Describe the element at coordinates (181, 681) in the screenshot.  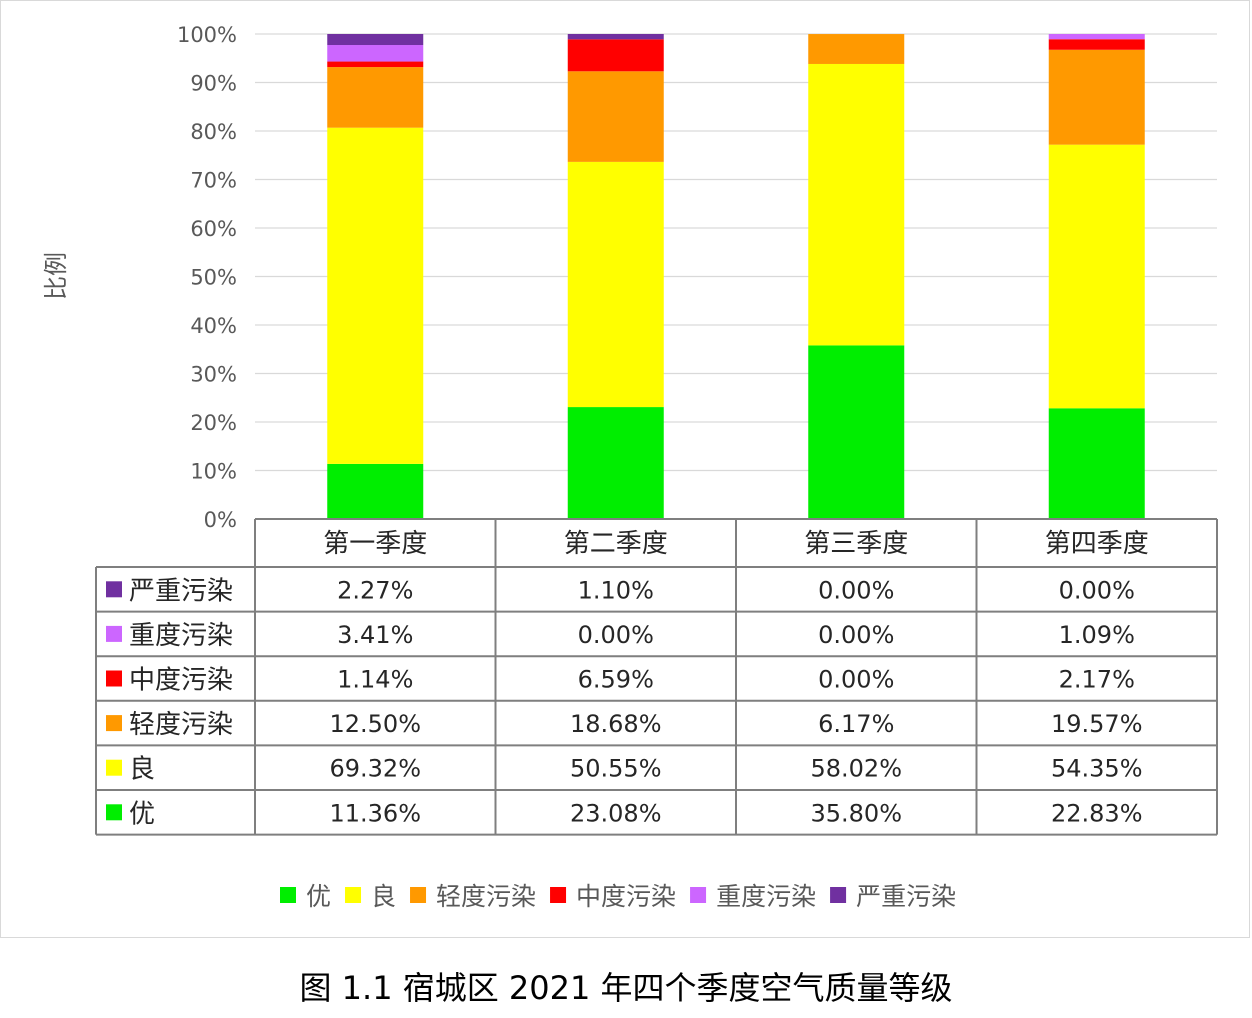
I see `row-label: 中度污染` at that location.